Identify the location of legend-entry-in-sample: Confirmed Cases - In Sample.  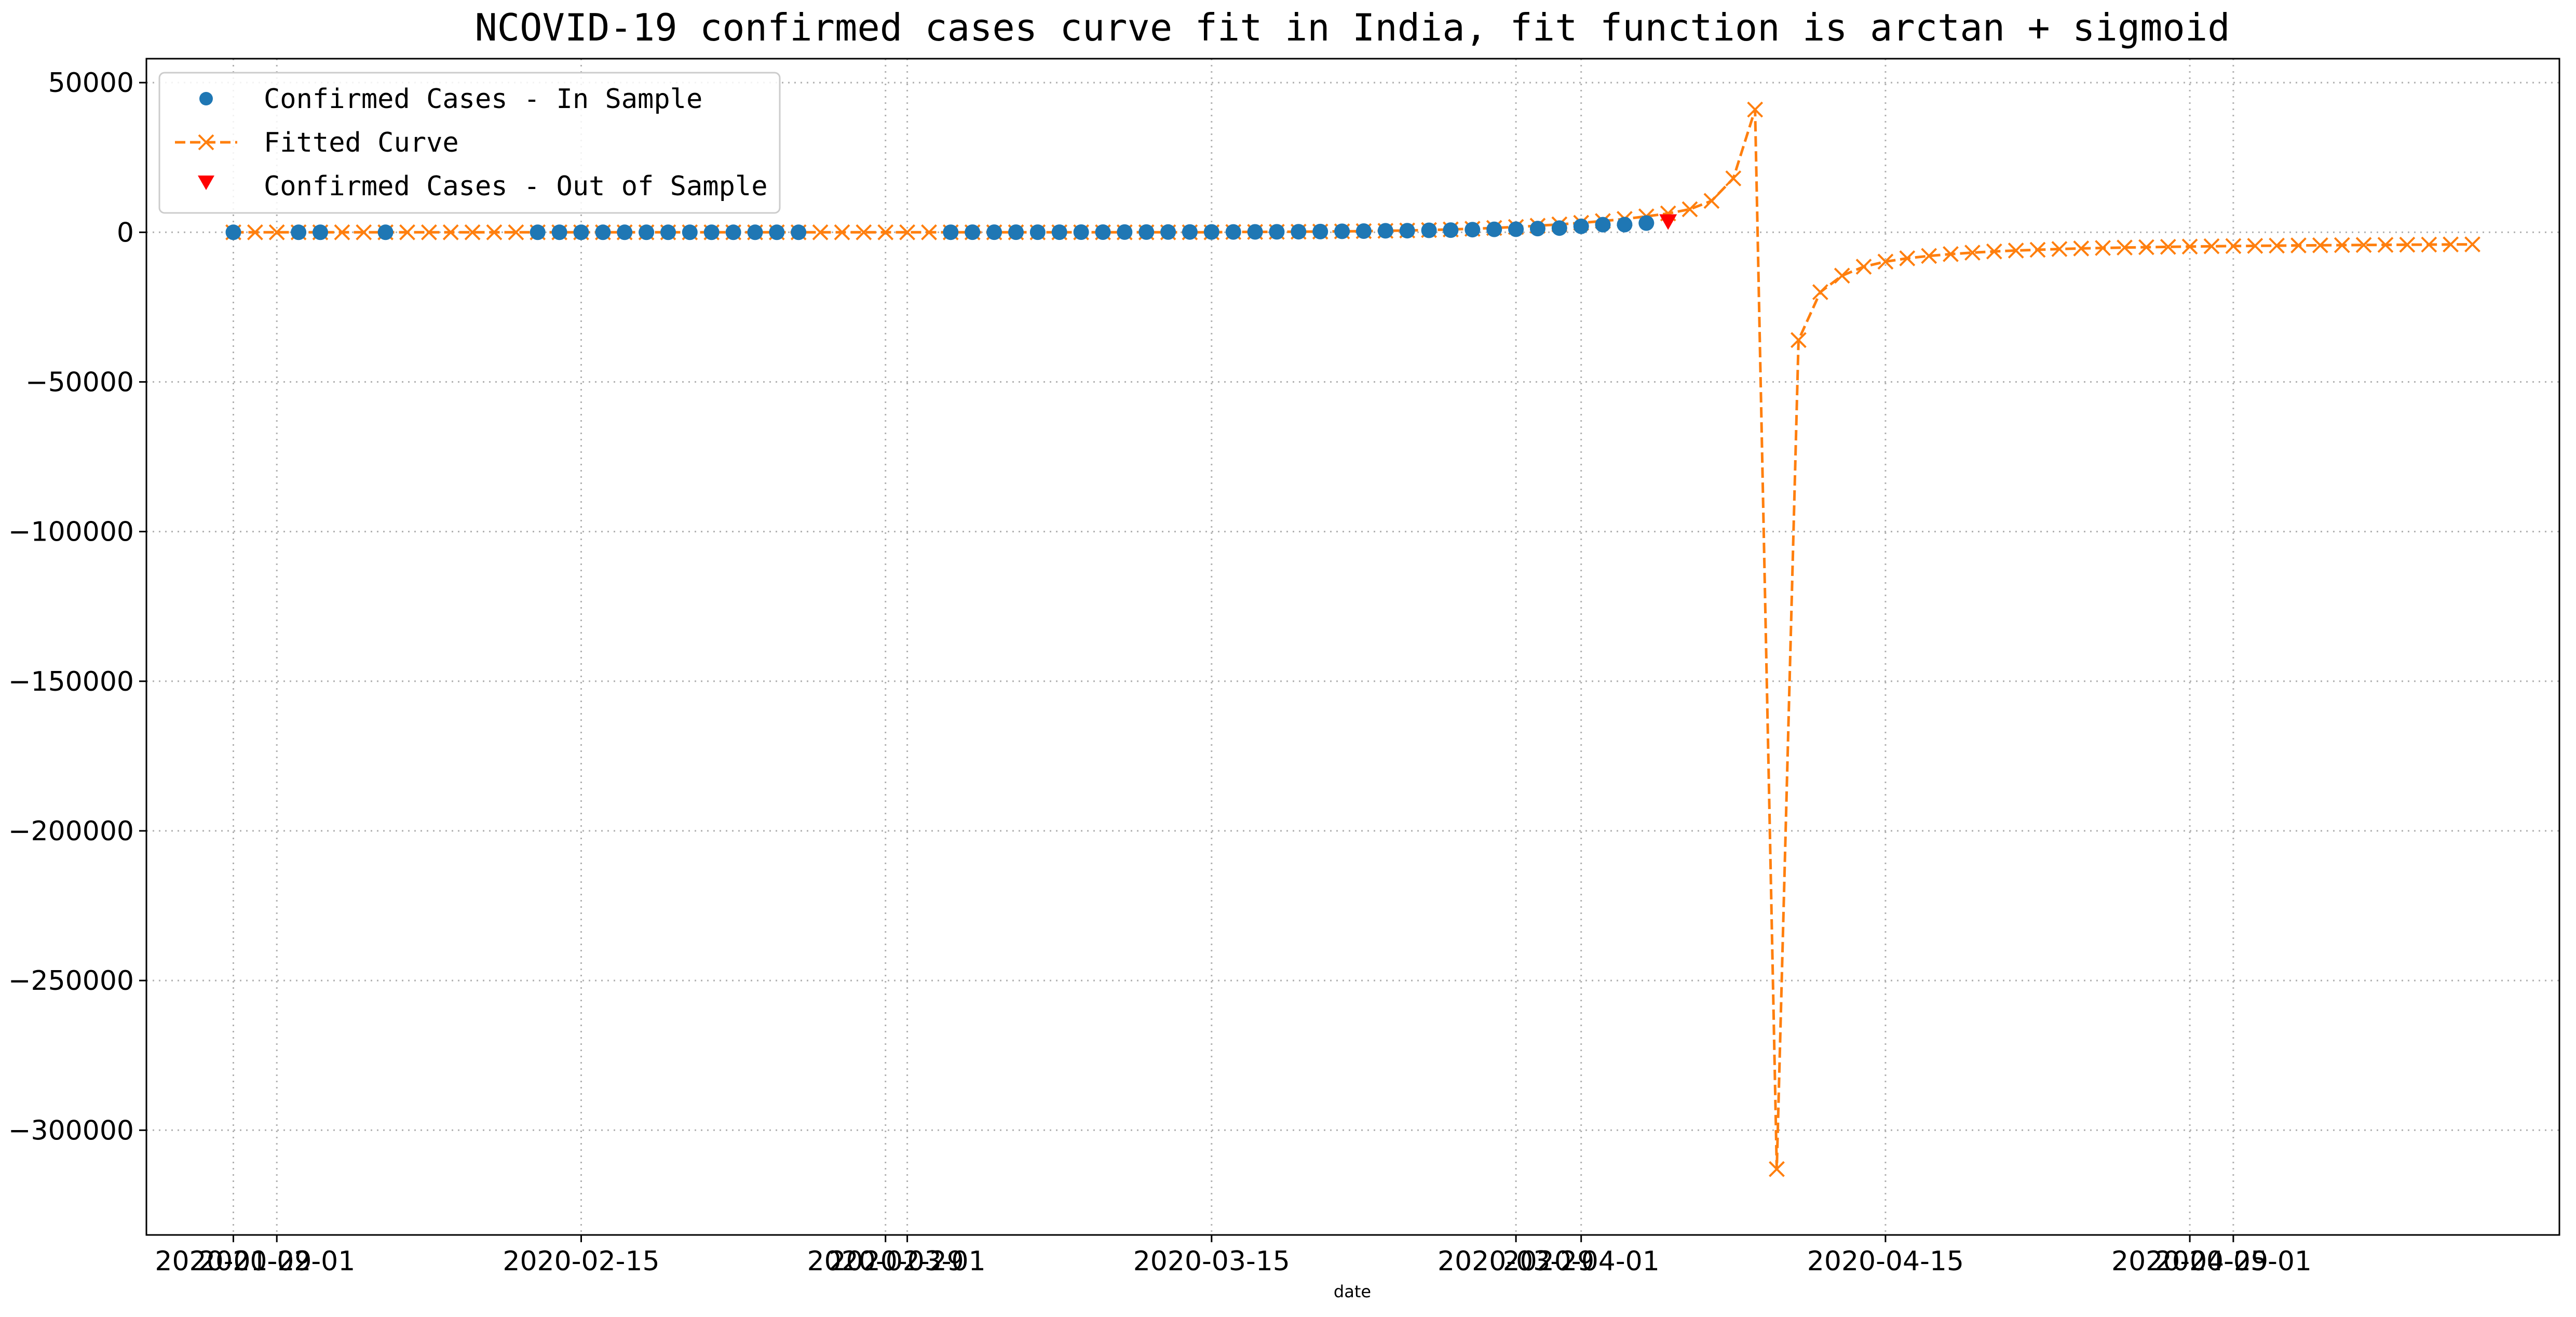
(450, 99).